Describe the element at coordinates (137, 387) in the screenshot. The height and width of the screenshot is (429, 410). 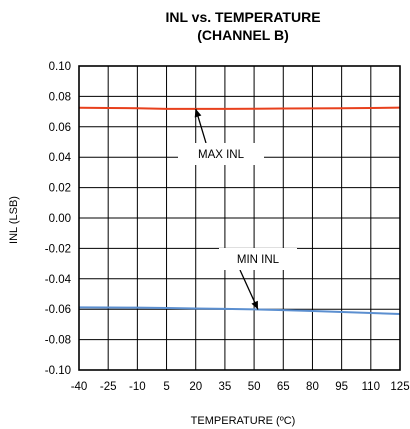
I see `x-tick-label: -10` at that location.